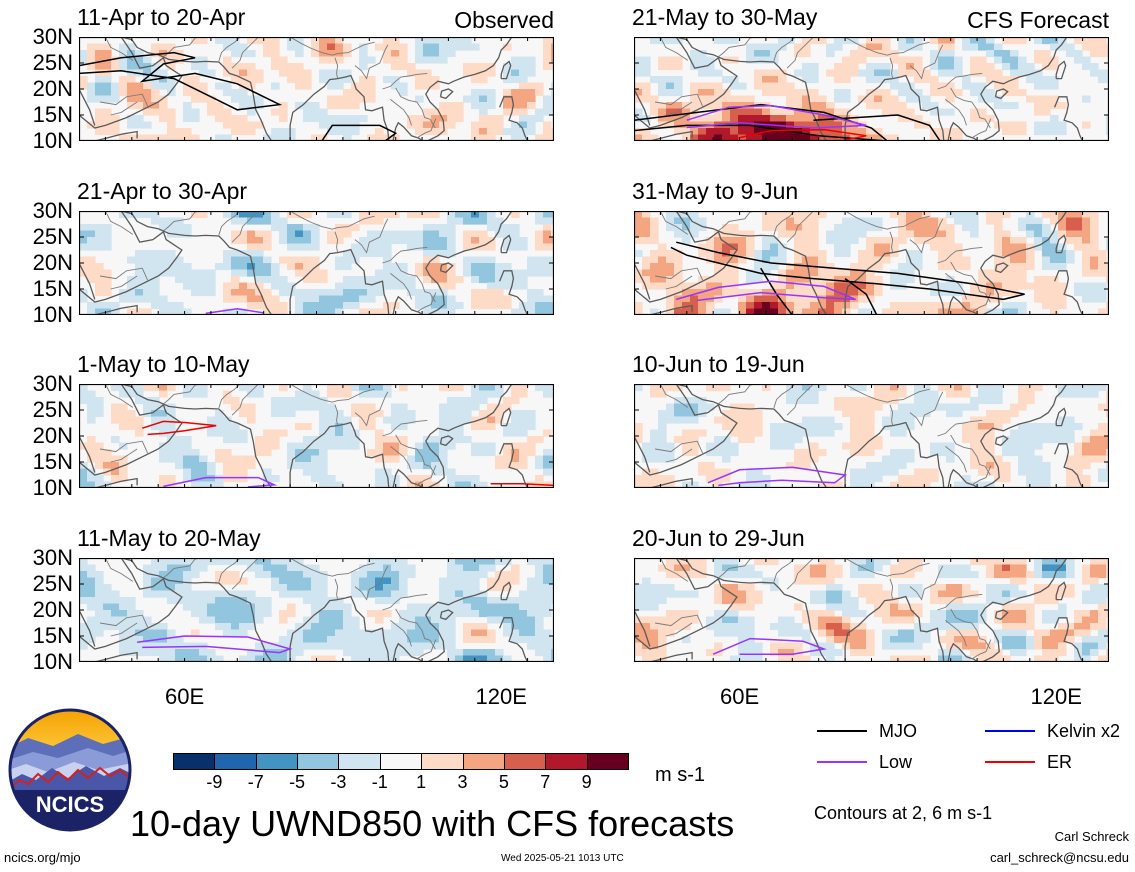 The image size is (1135, 872). What do you see at coordinates (462, 782) in the screenshot?
I see `colorbar-label: 3` at bounding box center [462, 782].